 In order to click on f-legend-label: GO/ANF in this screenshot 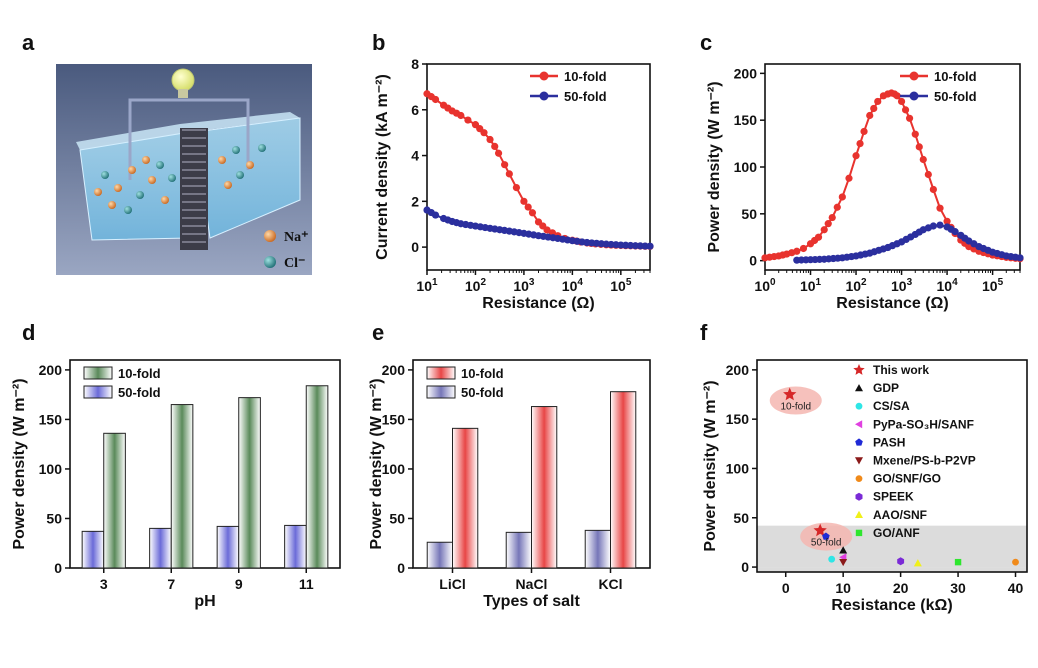, I will do `click(896, 533)`.